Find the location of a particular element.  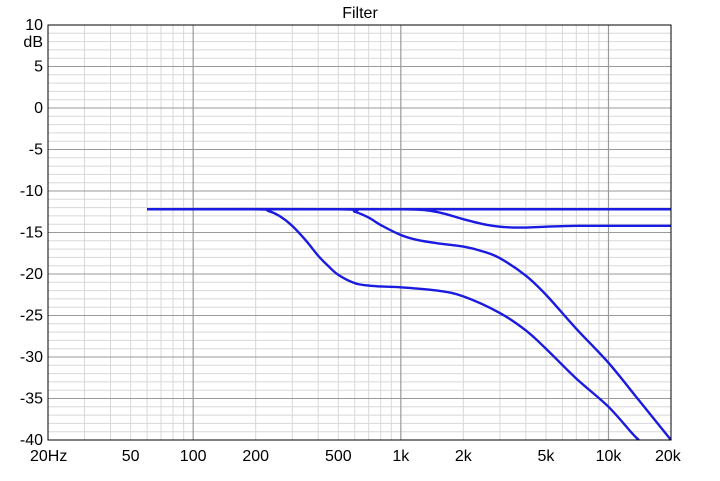

x-tick-label: 20k is located at coordinates (668, 456).